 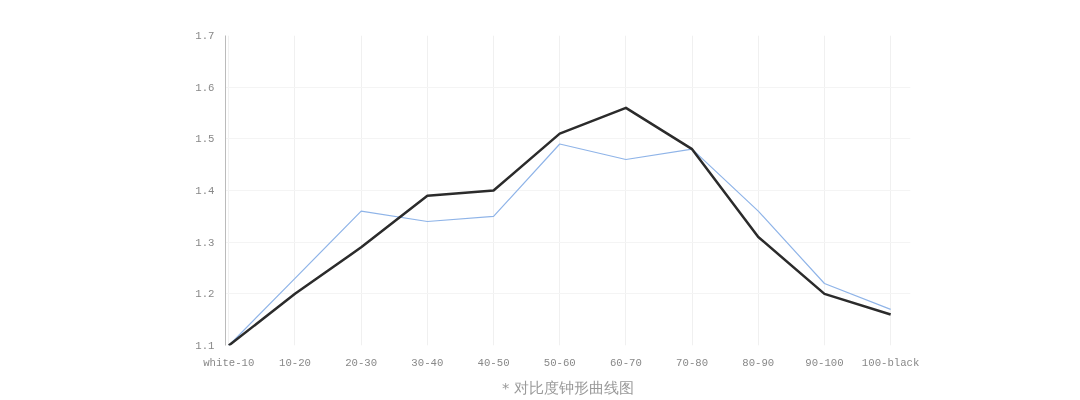 I want to click on x-tick-label: 80-90, so click(x=758, y=362).